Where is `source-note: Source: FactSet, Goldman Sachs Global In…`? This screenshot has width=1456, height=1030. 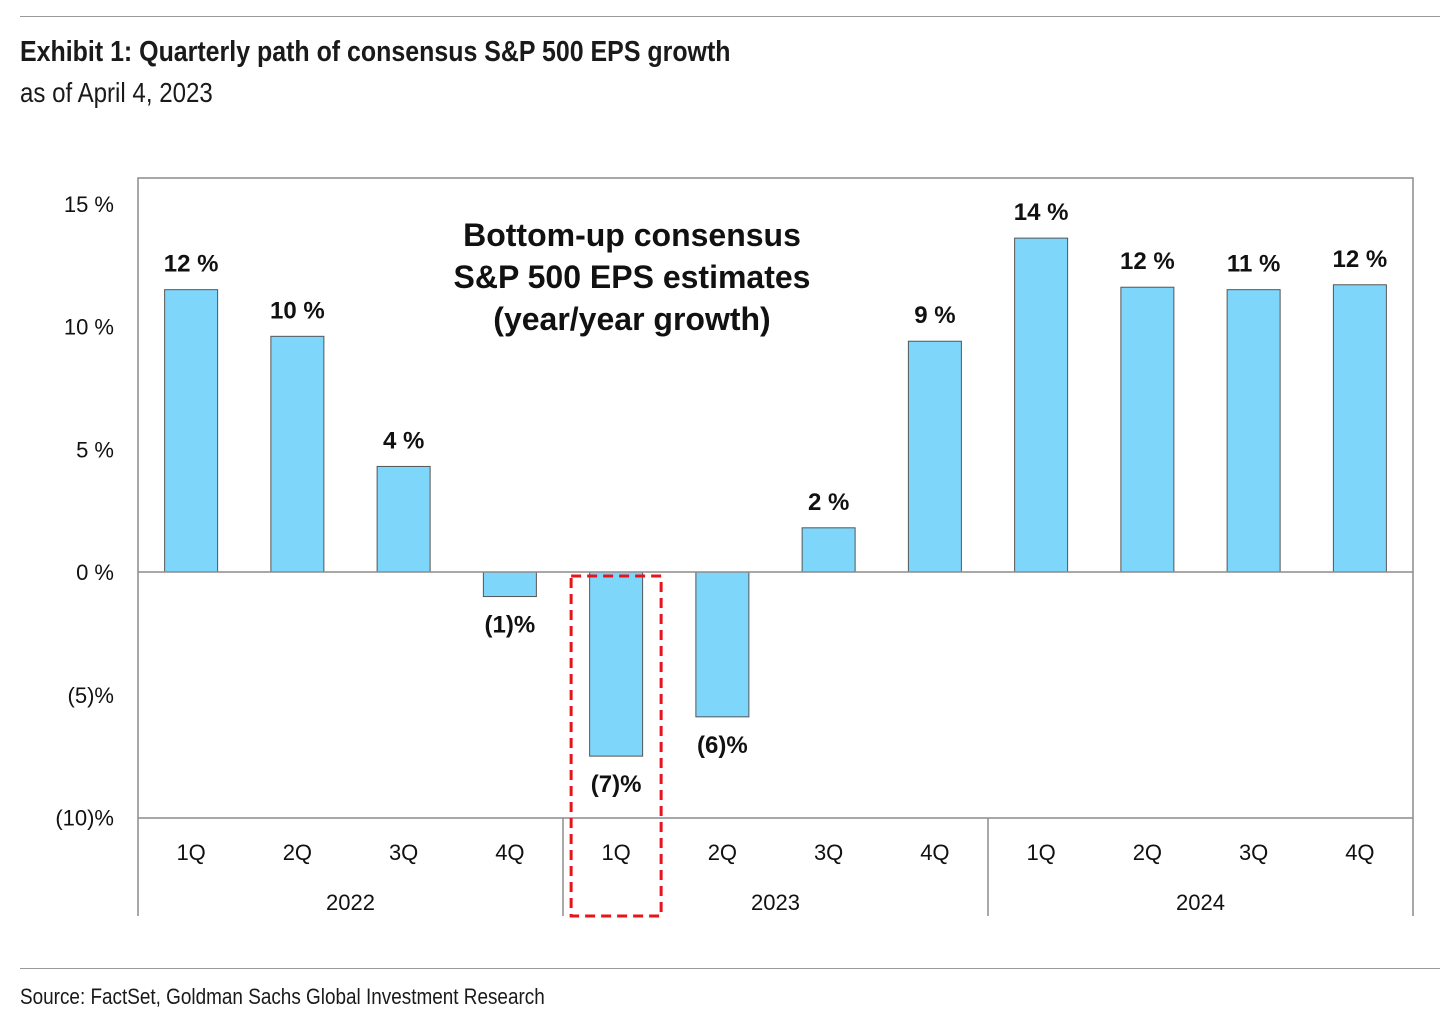
source-note: Source: FactSet, Goldman Sachs Global In… is located at coordinates (282, 996).